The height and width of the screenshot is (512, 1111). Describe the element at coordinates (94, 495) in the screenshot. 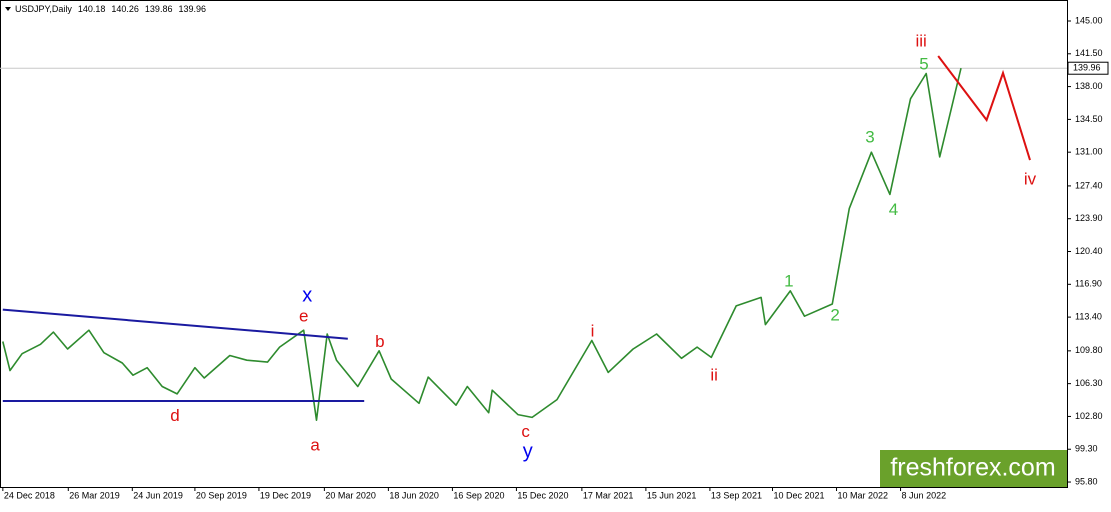

I see `x-tick-label: 26 Mar 2019` at that location.